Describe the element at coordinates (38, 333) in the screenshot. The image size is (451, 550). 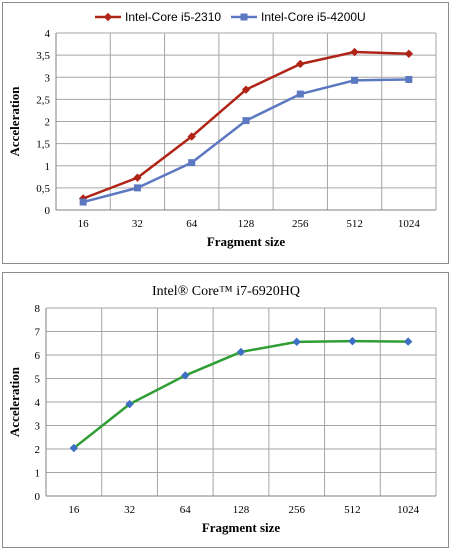
I see `y-tick-label: 7` at that location.